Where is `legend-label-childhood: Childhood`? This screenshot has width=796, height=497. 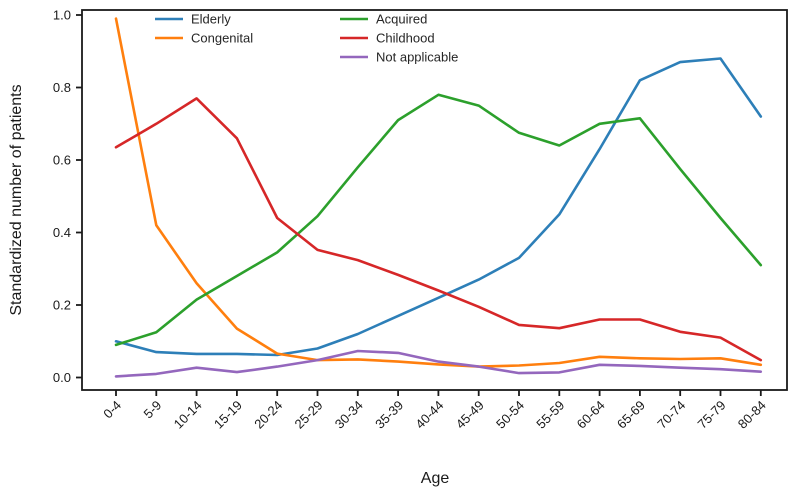 legend-label-childhood: Childhood is located at coordinates (405, 38).